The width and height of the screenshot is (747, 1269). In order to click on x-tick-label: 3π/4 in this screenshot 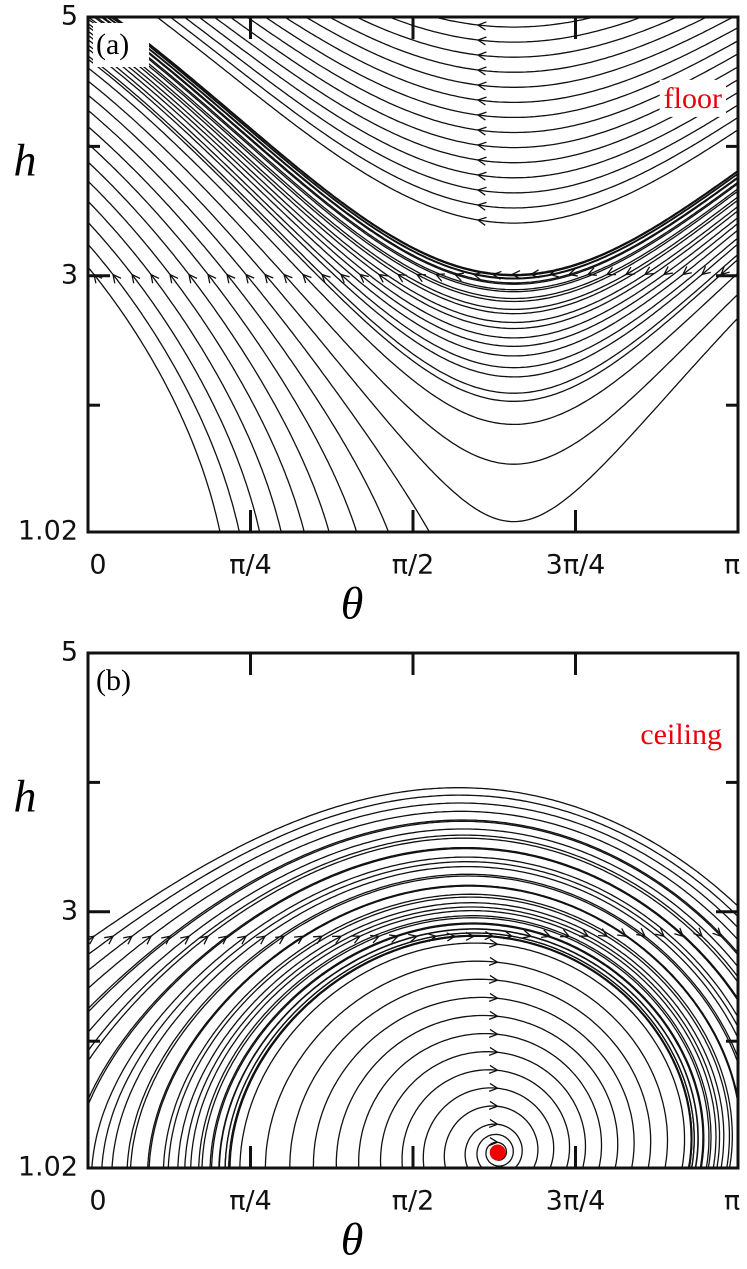, I will do `click(576, 565)`.